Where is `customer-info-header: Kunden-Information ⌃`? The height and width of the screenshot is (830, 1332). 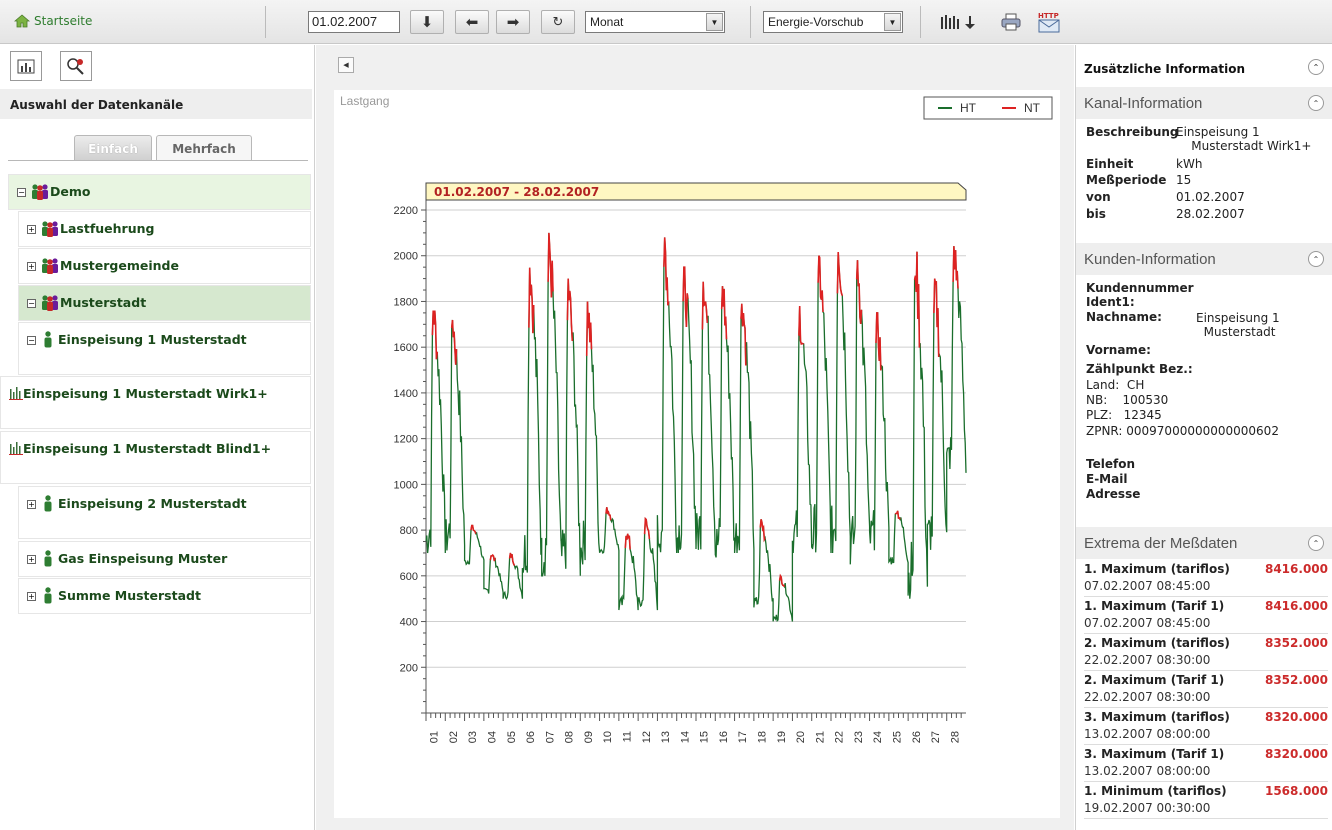
customer-info-header: Kunden-Information ⌃ is located at coordinates (1204, 259).